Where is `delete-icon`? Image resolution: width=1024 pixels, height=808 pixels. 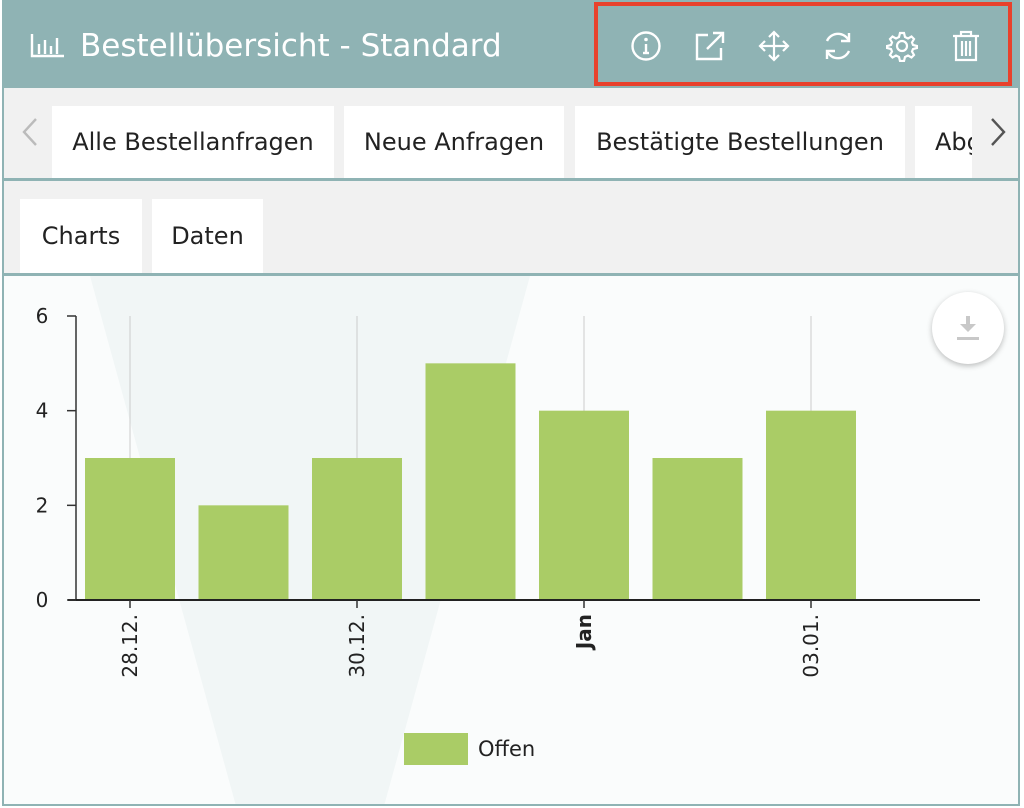 delete-icon is located at coordinates (966, 46).